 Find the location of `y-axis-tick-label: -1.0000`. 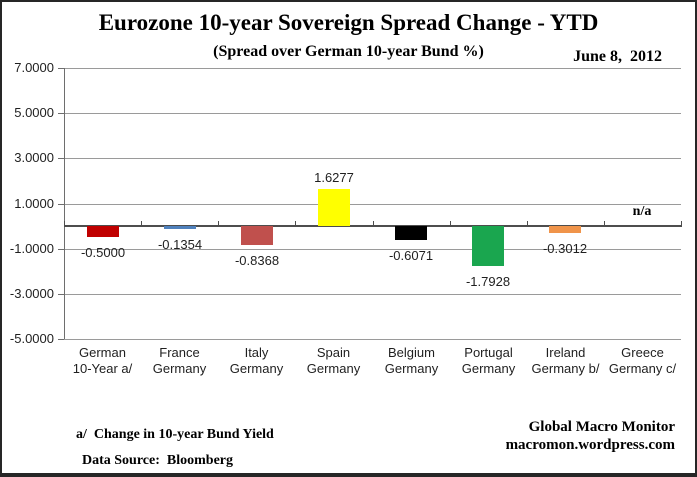

y-axis-tick-label: -1.0000 is located at coordinates (31, 248).